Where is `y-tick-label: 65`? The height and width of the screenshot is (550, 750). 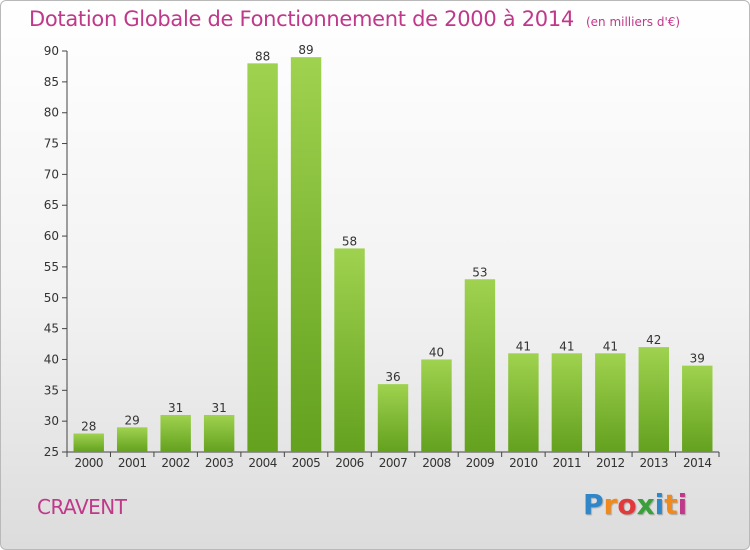 y-tick-label: 65 is located at coordinates (51, 205).